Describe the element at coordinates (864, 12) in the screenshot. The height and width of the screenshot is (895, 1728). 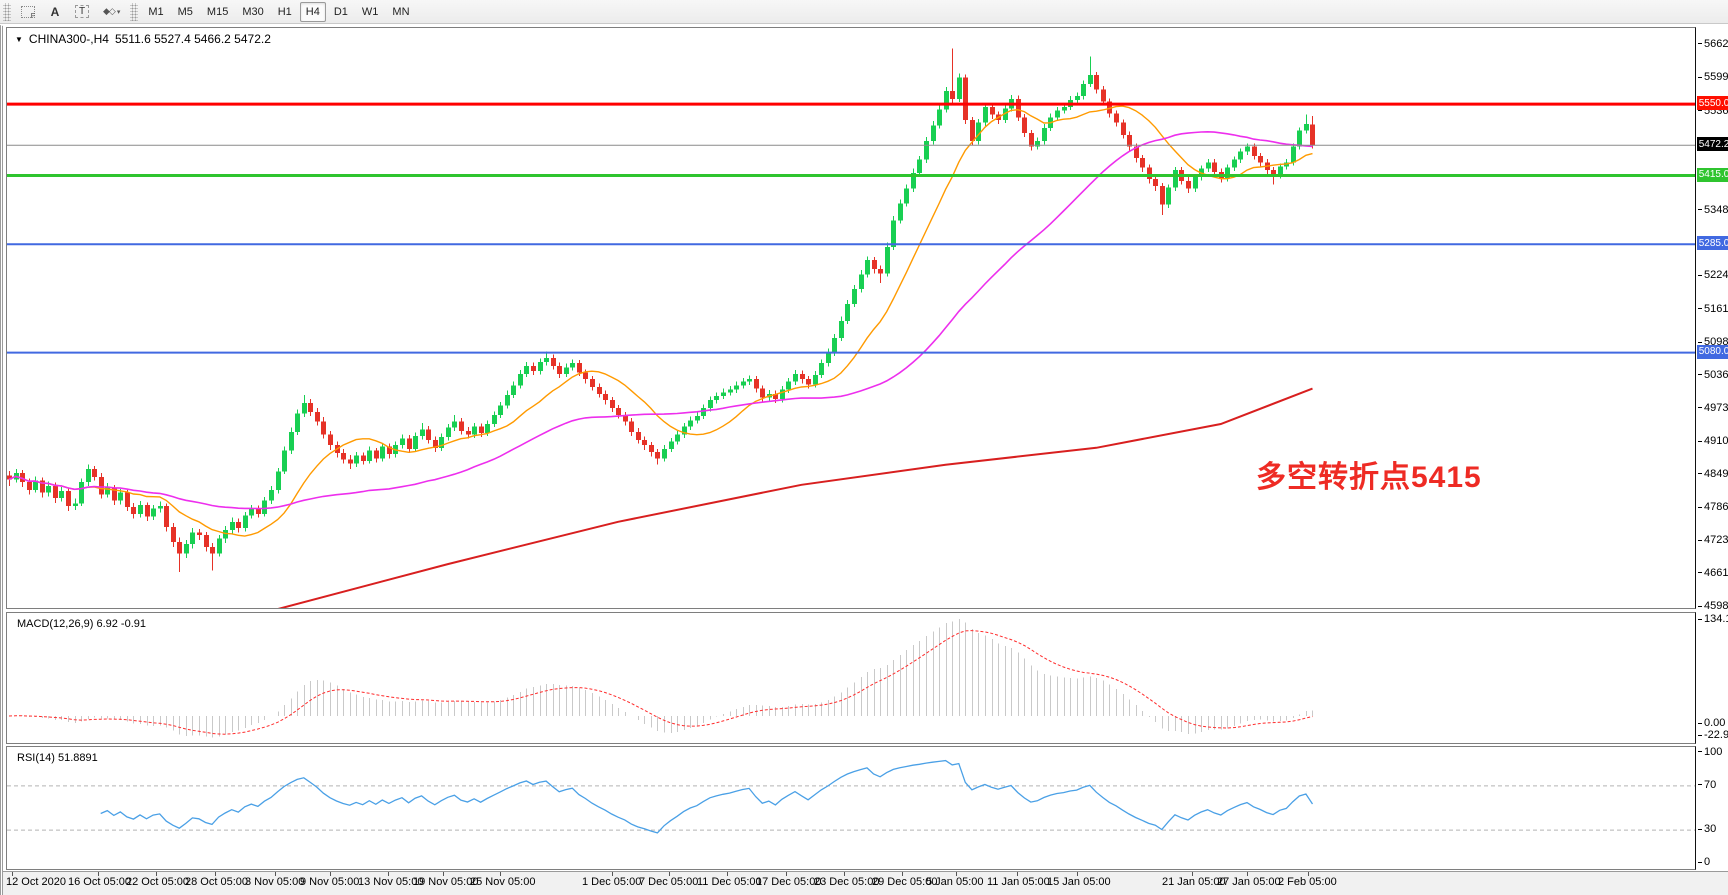
I see `toolbar: F A T ◆◇ ▾ M1 M5 M15 M30 H1 H4 D1 W1 MN` at that location.